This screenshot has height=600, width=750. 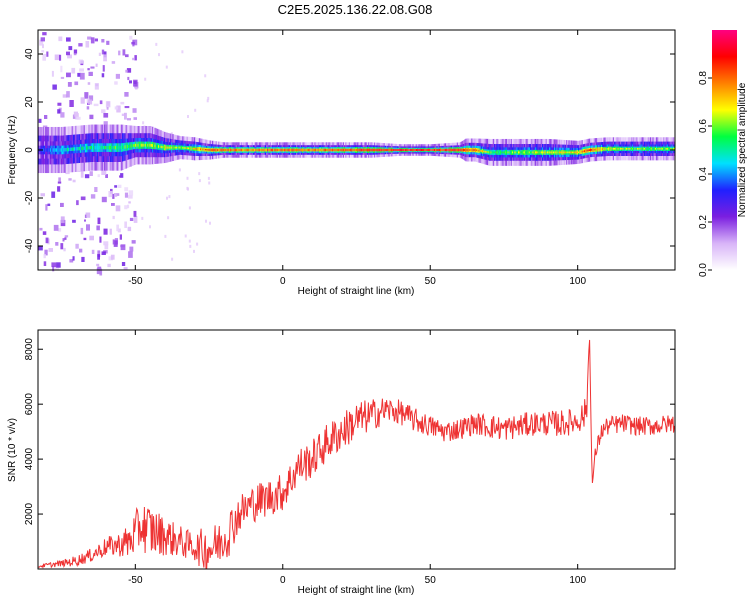 I want to click on y-tick-label: 6000, so click(x=29, y=404).